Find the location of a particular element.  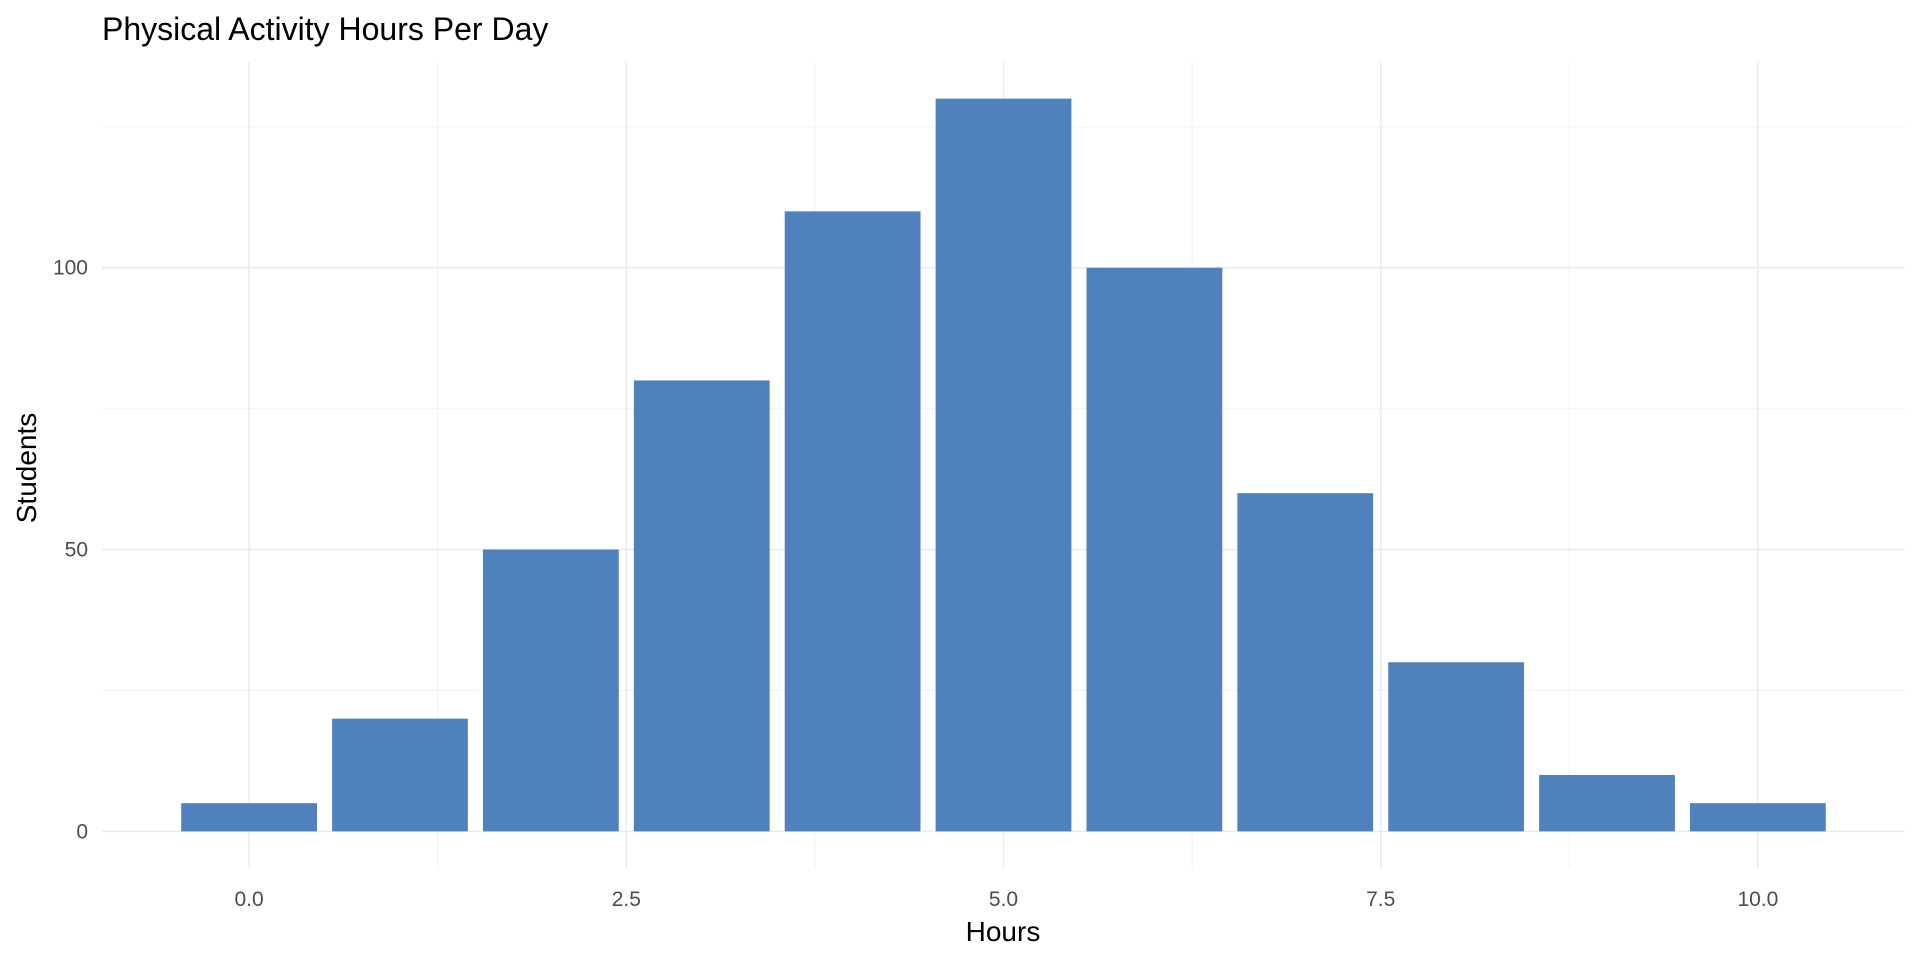

x-tick-label: 2.5 is located at coordinates (626, 899).